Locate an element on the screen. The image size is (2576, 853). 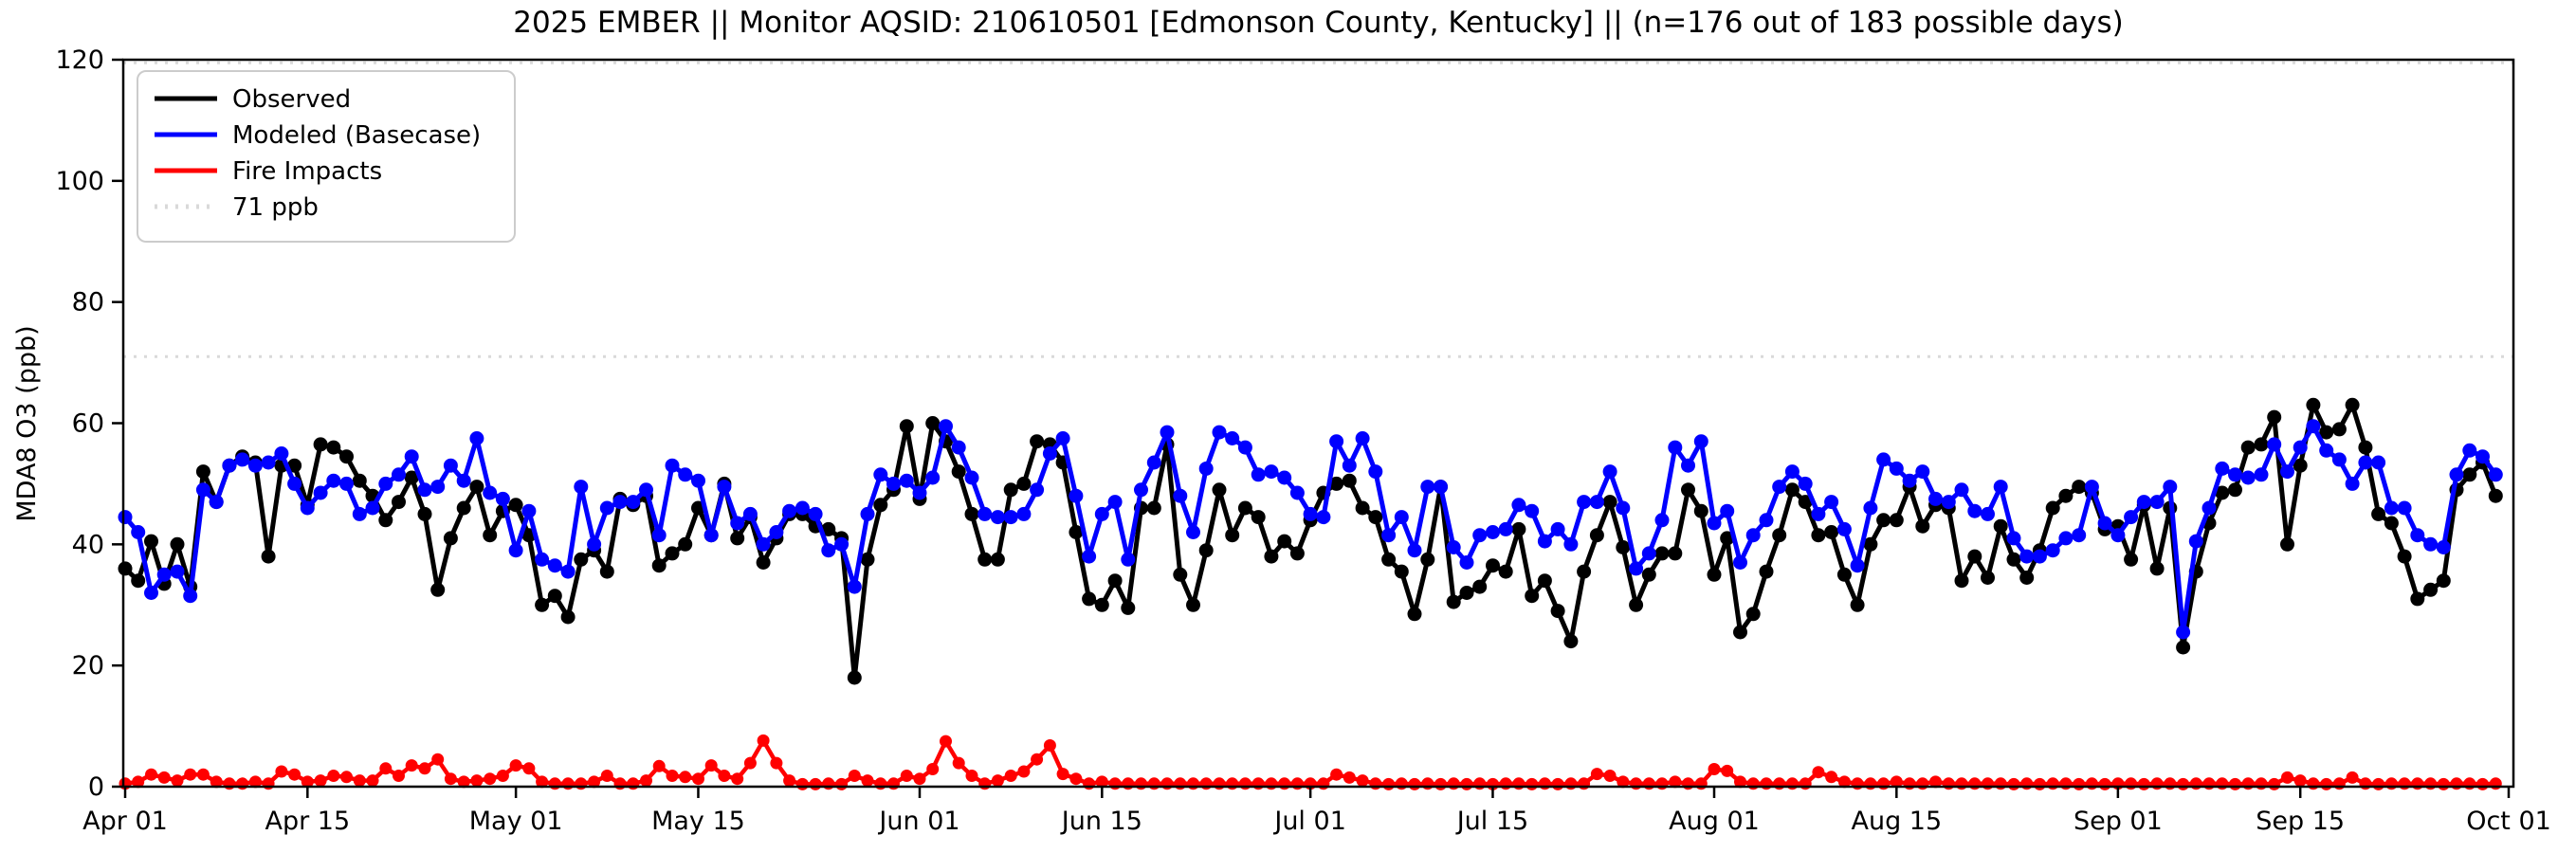
y-tick-label: 60 is located at coordinates (88, 424).